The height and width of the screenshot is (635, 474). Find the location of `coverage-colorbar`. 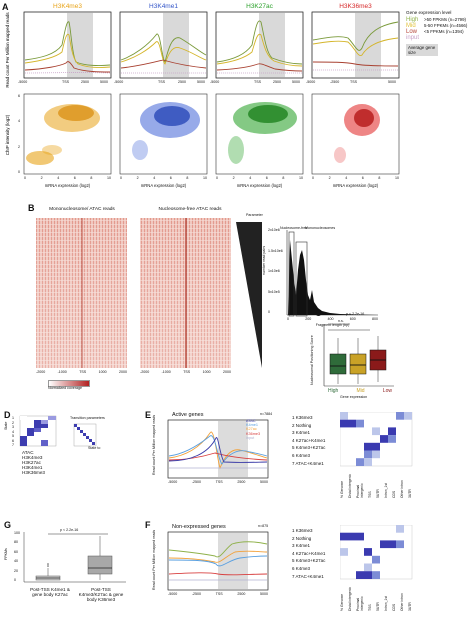

coverage-colorbar is located at coordinates (69, 383).